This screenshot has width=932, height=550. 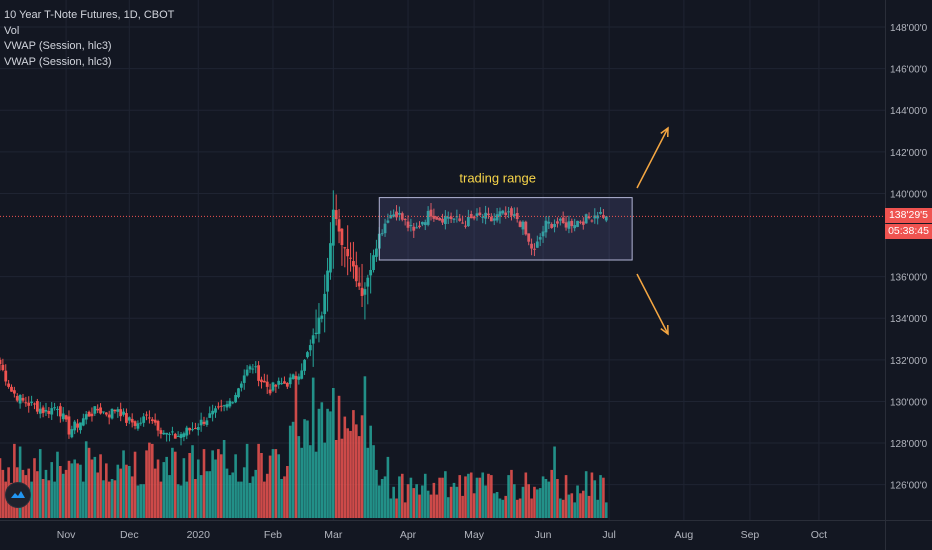 I want to click on legend-volume: Vol, so click(x=12, y=30).